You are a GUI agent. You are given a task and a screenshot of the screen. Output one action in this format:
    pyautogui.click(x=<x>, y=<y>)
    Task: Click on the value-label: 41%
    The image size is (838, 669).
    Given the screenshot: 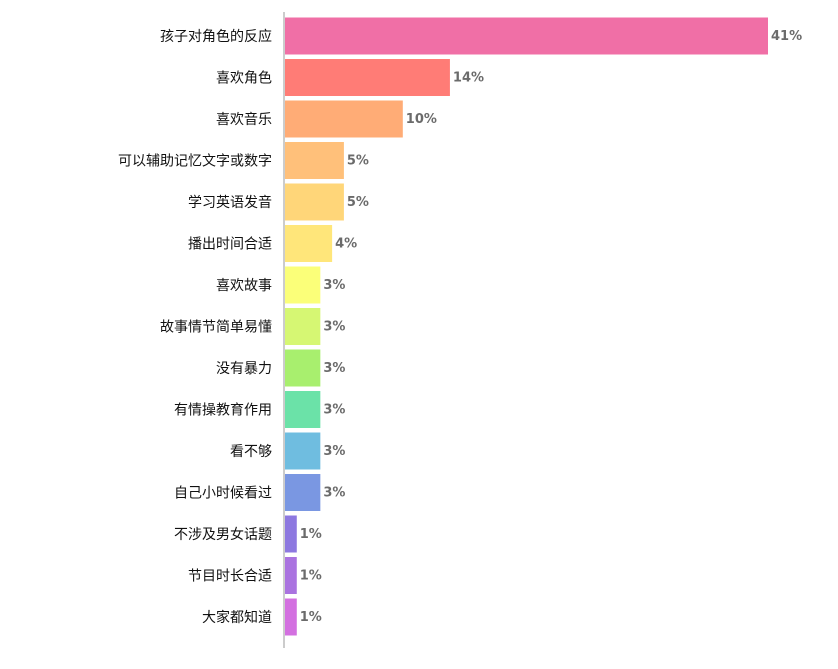 What is the action you would take?
    pyautogui.click(x=786, y=36)
    